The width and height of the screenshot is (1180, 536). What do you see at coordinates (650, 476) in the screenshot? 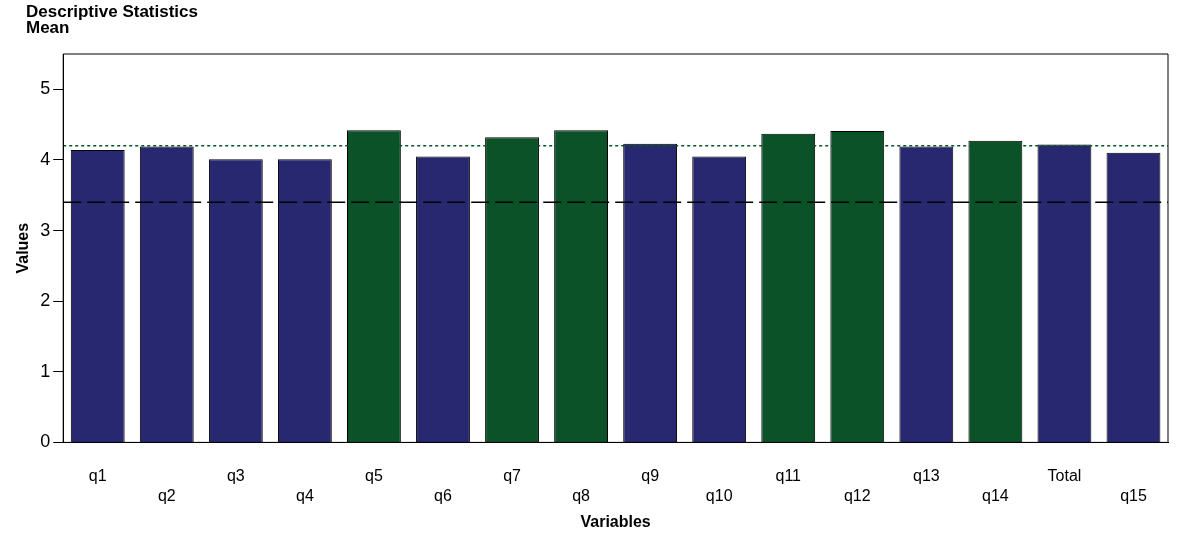
I see `x-tick-label: q9` at bounding box center [650, 476].